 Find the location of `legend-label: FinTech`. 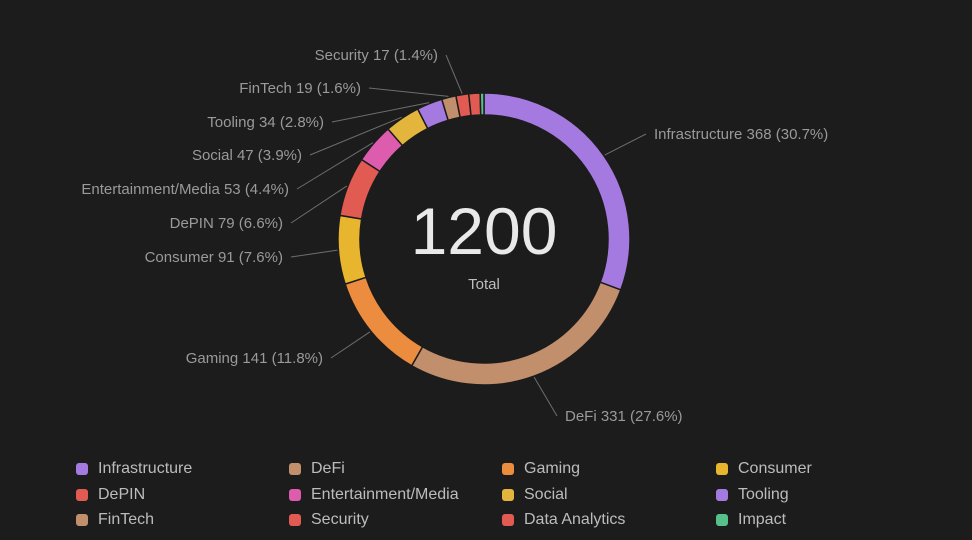

legend-label: FinTech is located at coordinates (126, 519).